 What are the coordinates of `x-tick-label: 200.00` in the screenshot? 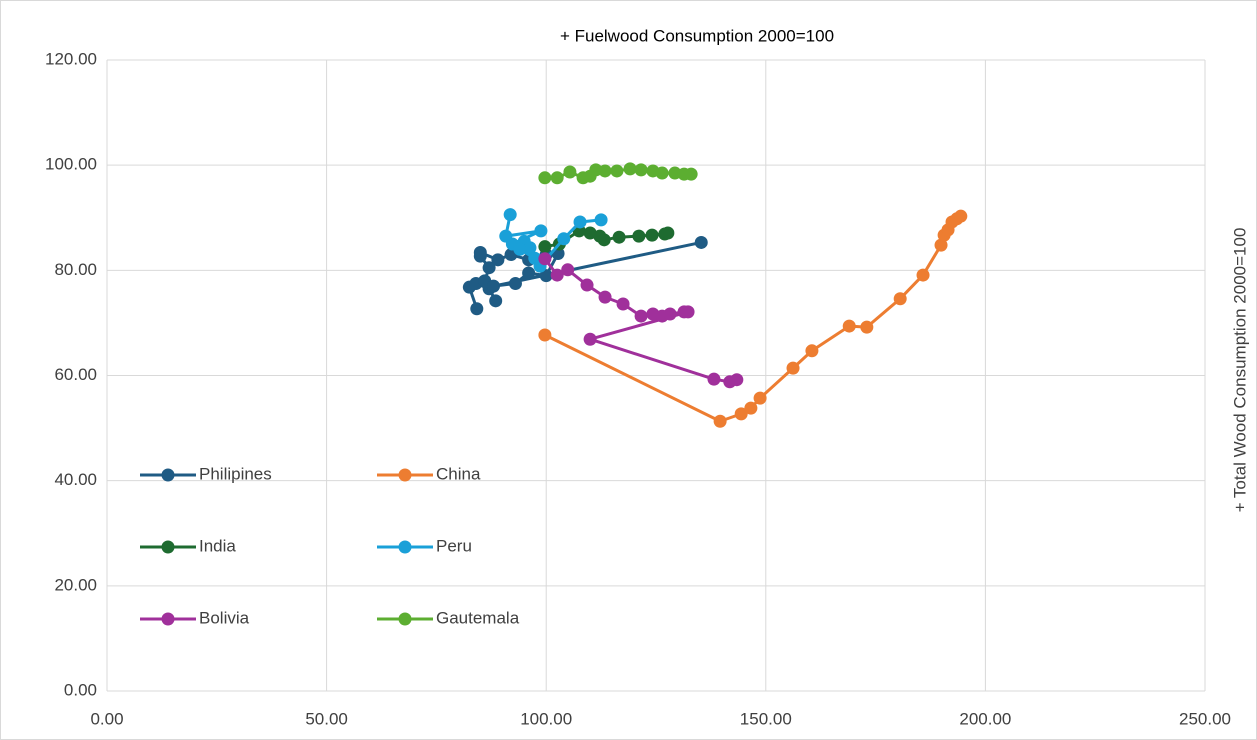 It's located at (985, 718).